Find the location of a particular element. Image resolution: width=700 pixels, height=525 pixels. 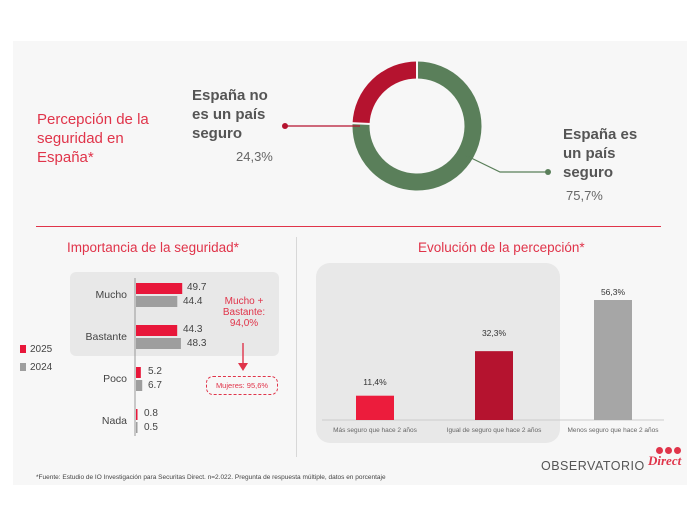

donut-slice-safe is located at coordinates (417, 126).